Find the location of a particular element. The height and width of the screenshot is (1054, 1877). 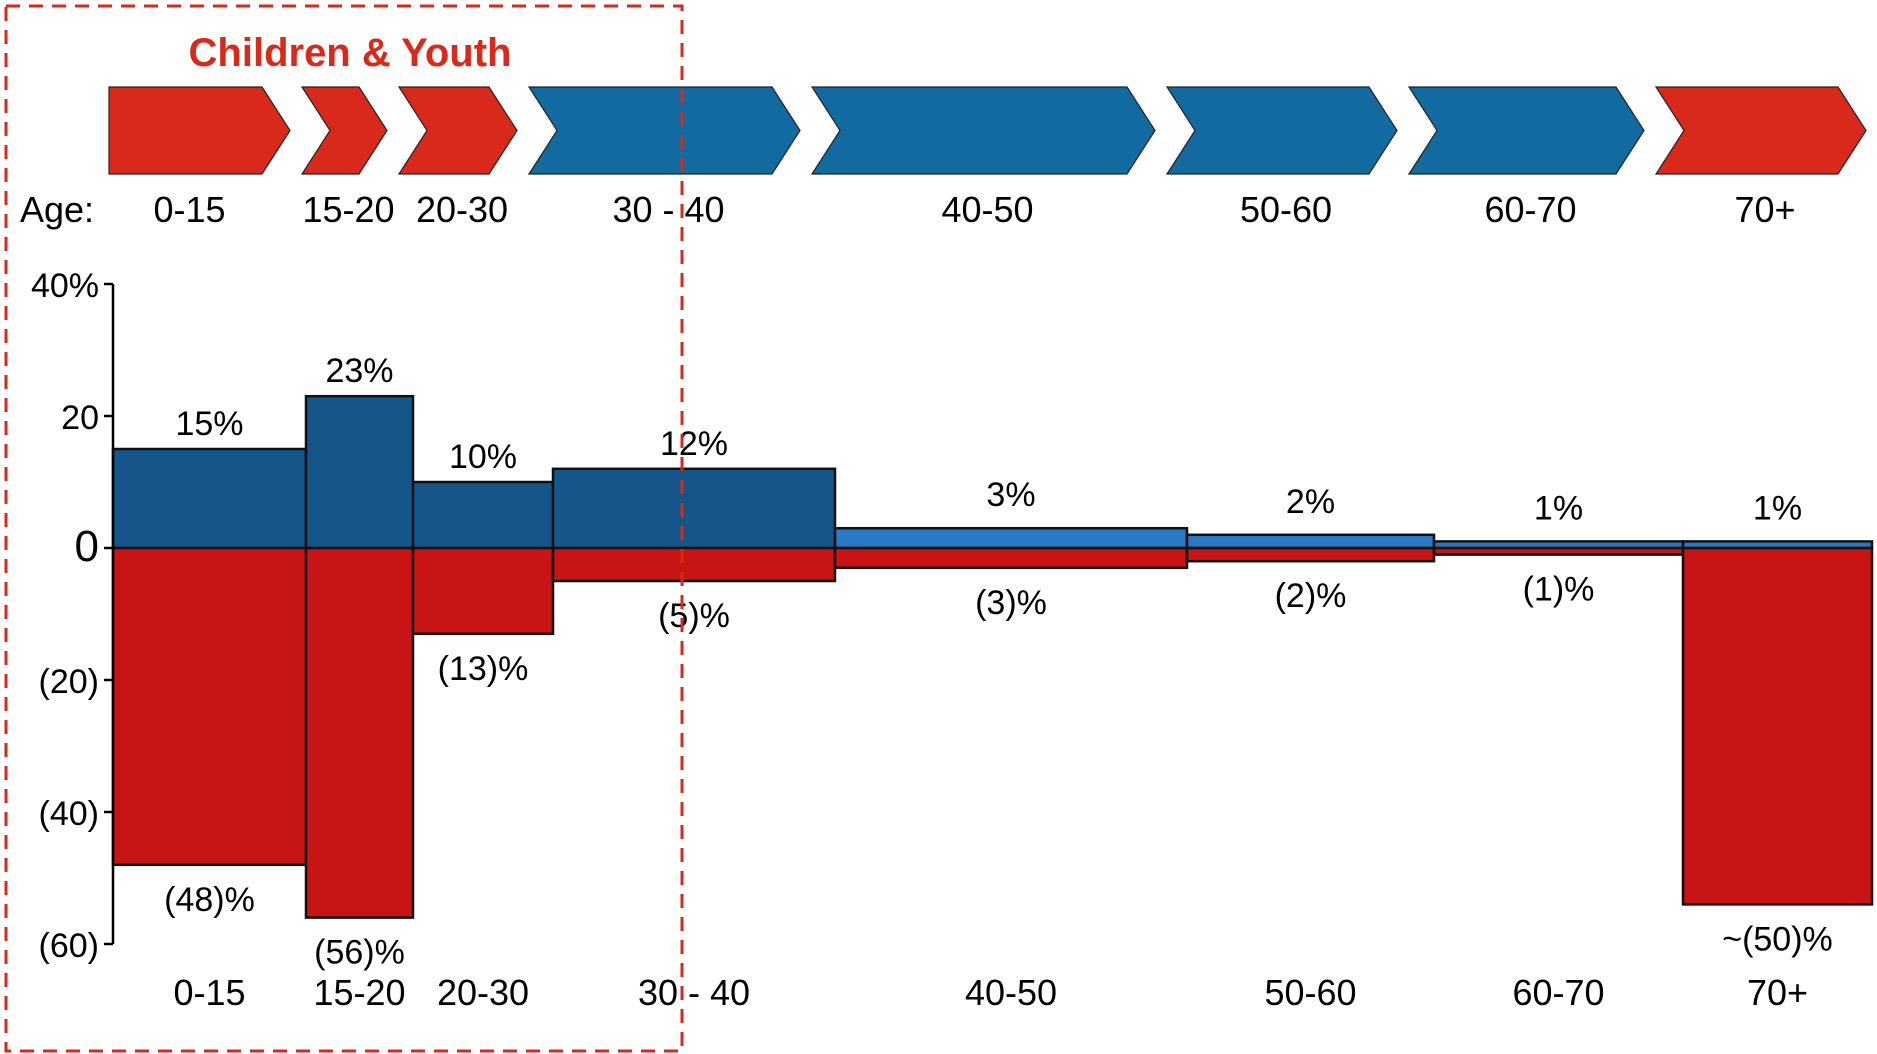

data-label-positive-0-15: 15% is located at coordinates (209, 424).